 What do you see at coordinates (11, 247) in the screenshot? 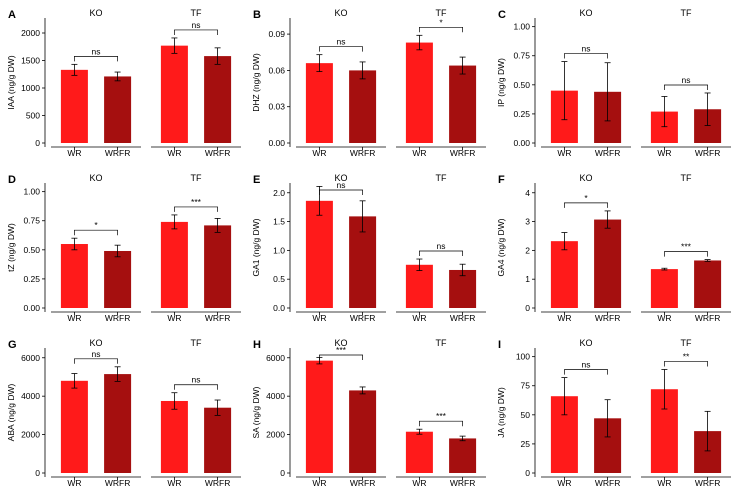
I see `y-axis-label: tZ (ng/g DW)` at bounding box center [11, 247].